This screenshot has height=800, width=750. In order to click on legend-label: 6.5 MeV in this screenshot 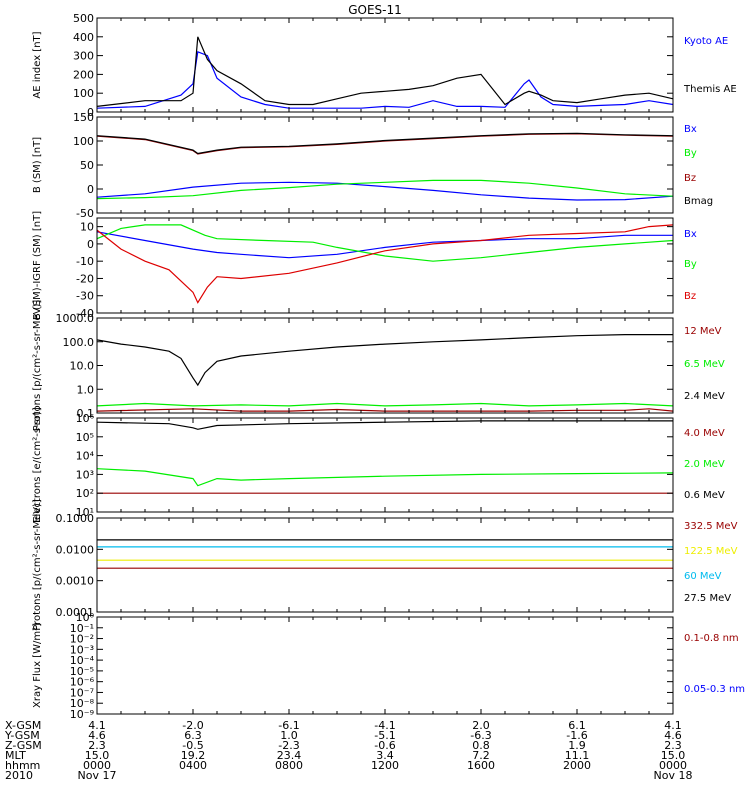, I will do `click(704, 364)`.